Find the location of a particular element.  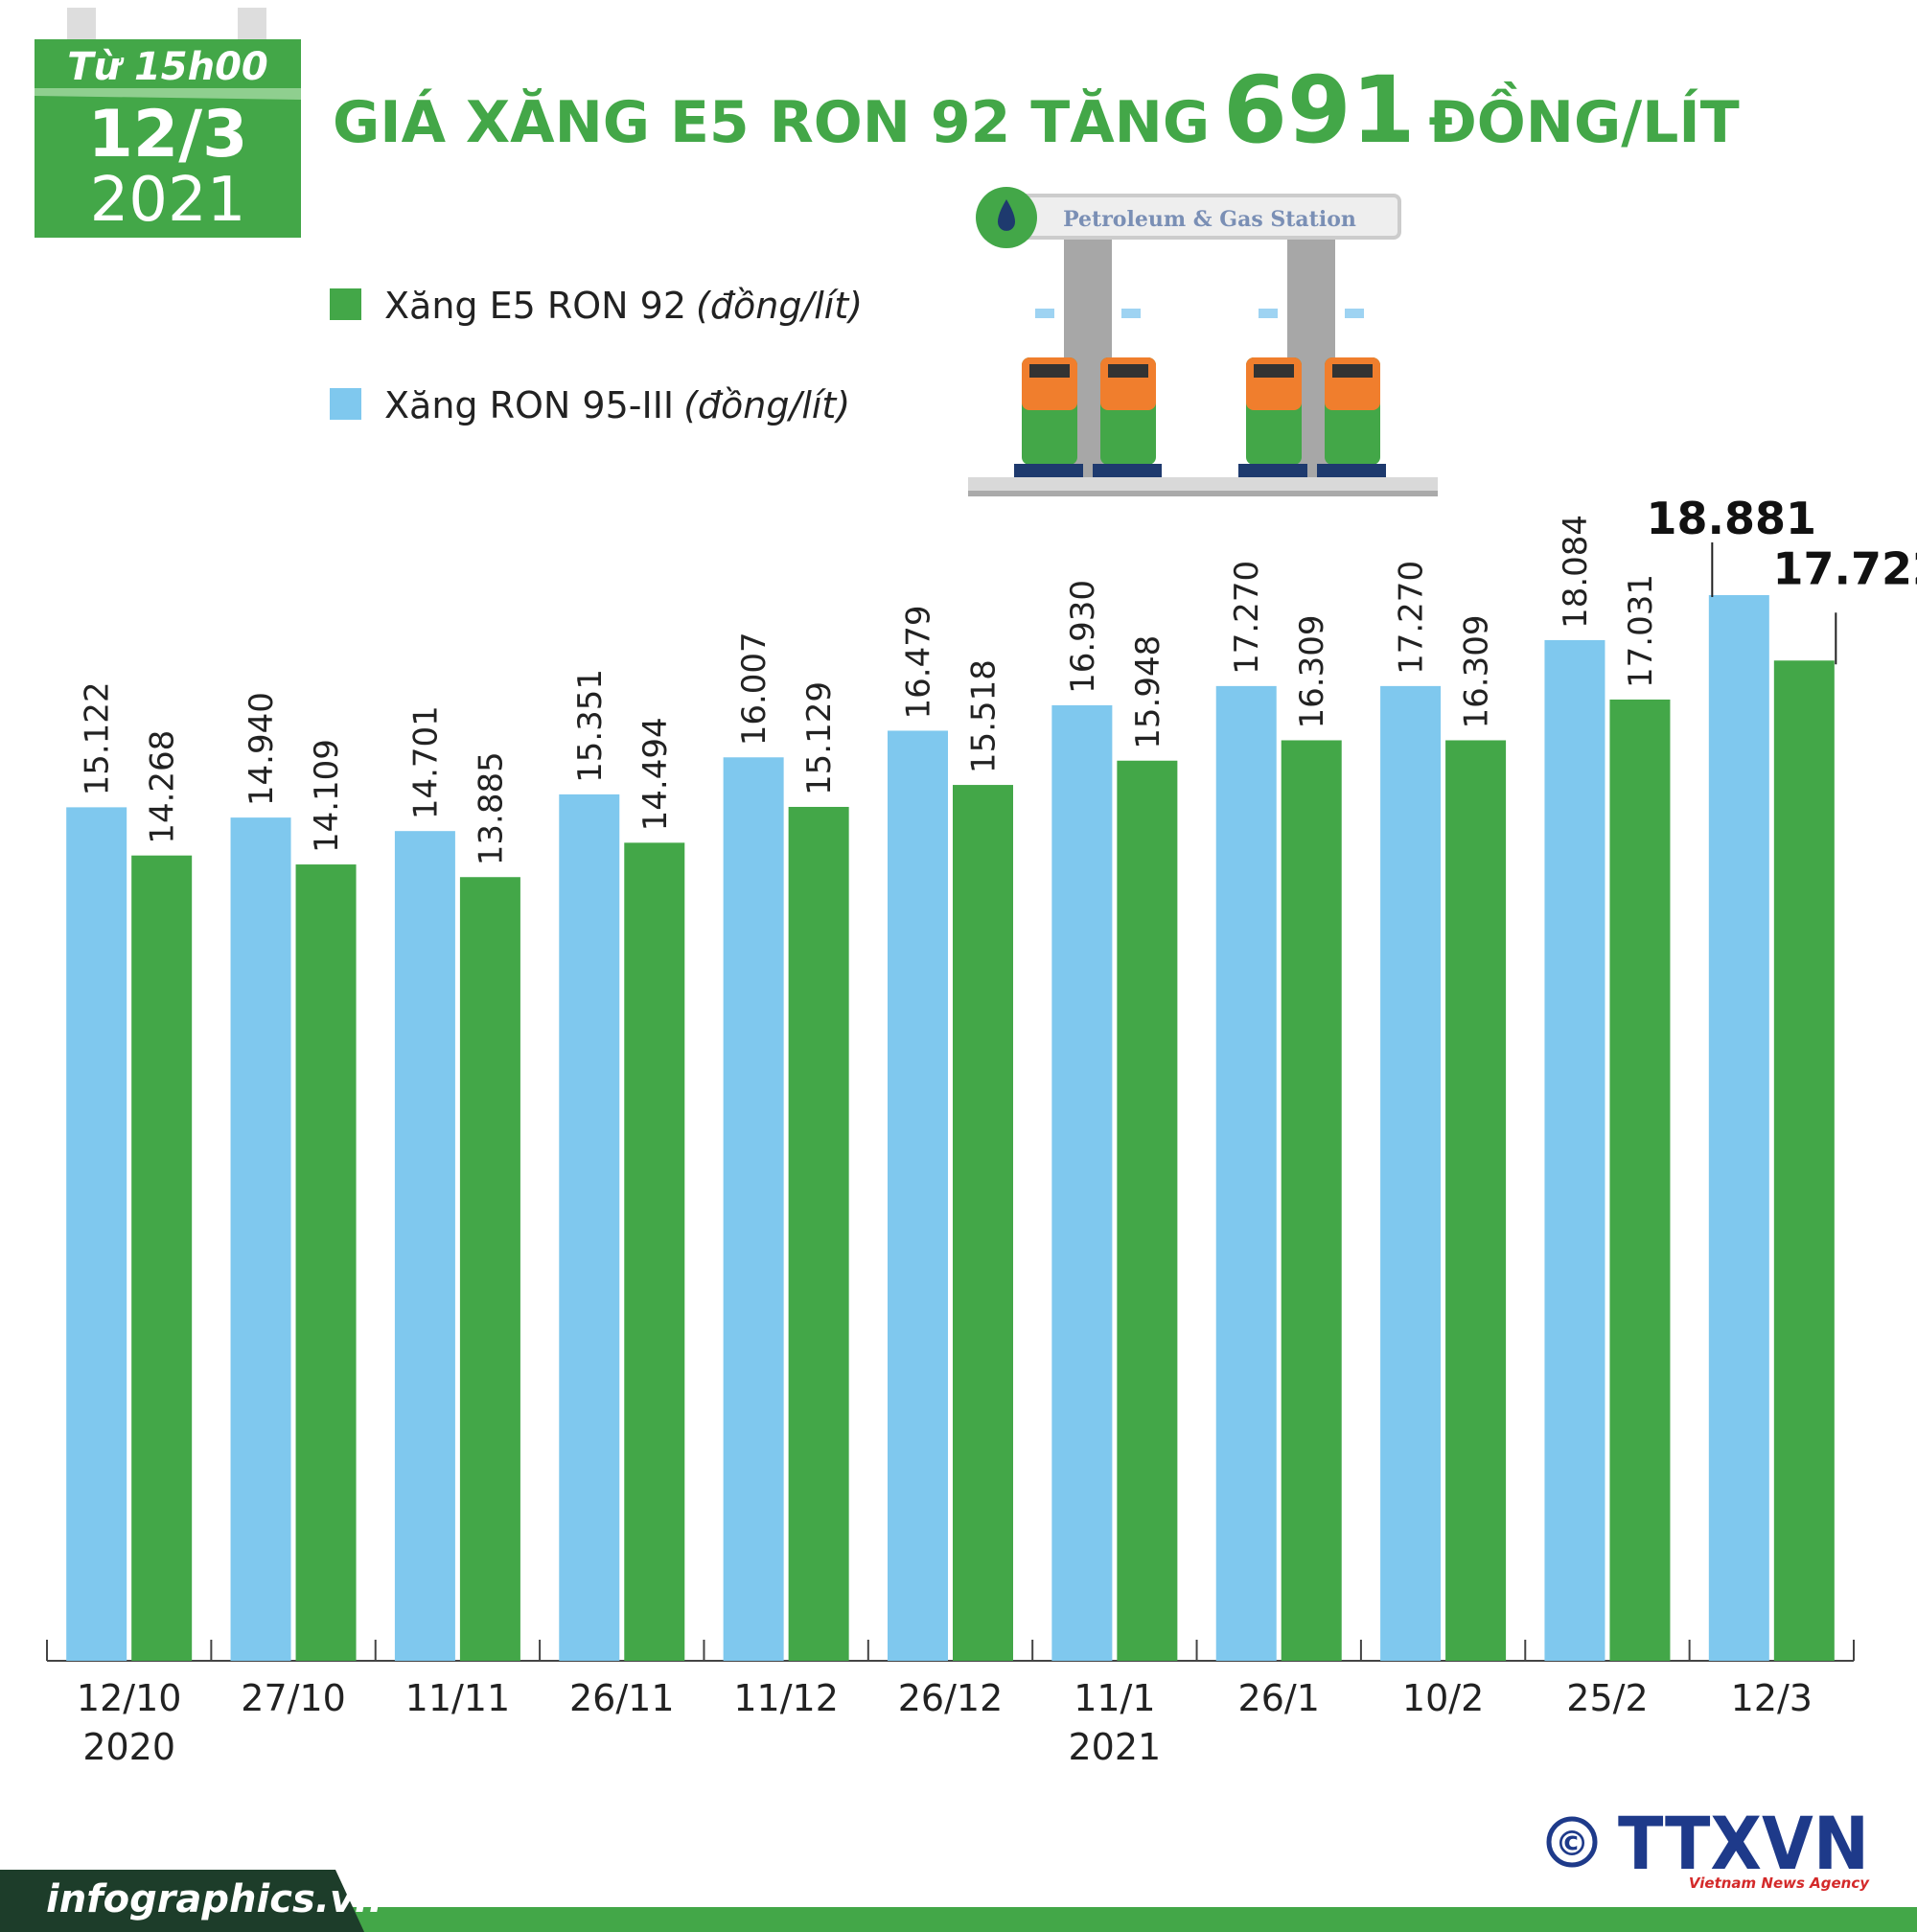

value-label: 15.948 is located at coordinates (1148, 692).